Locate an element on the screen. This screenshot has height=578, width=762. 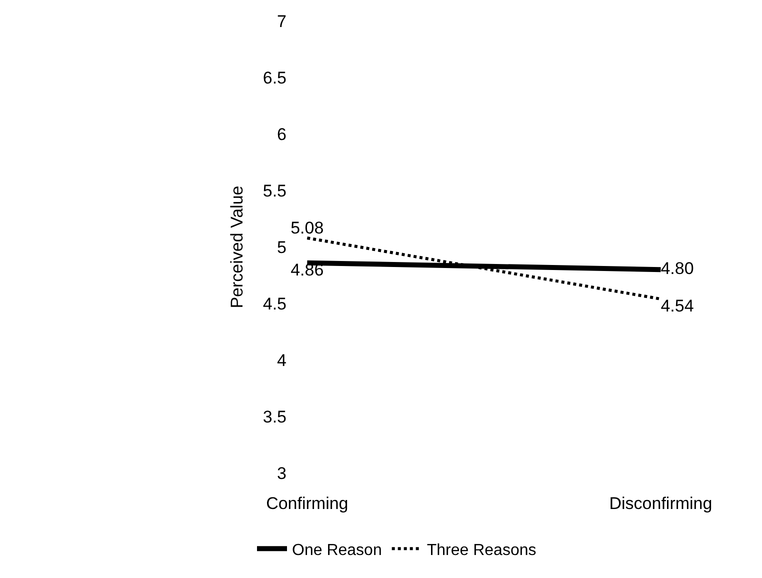
data-label: 4.80 is located at coordinates (677, 268).